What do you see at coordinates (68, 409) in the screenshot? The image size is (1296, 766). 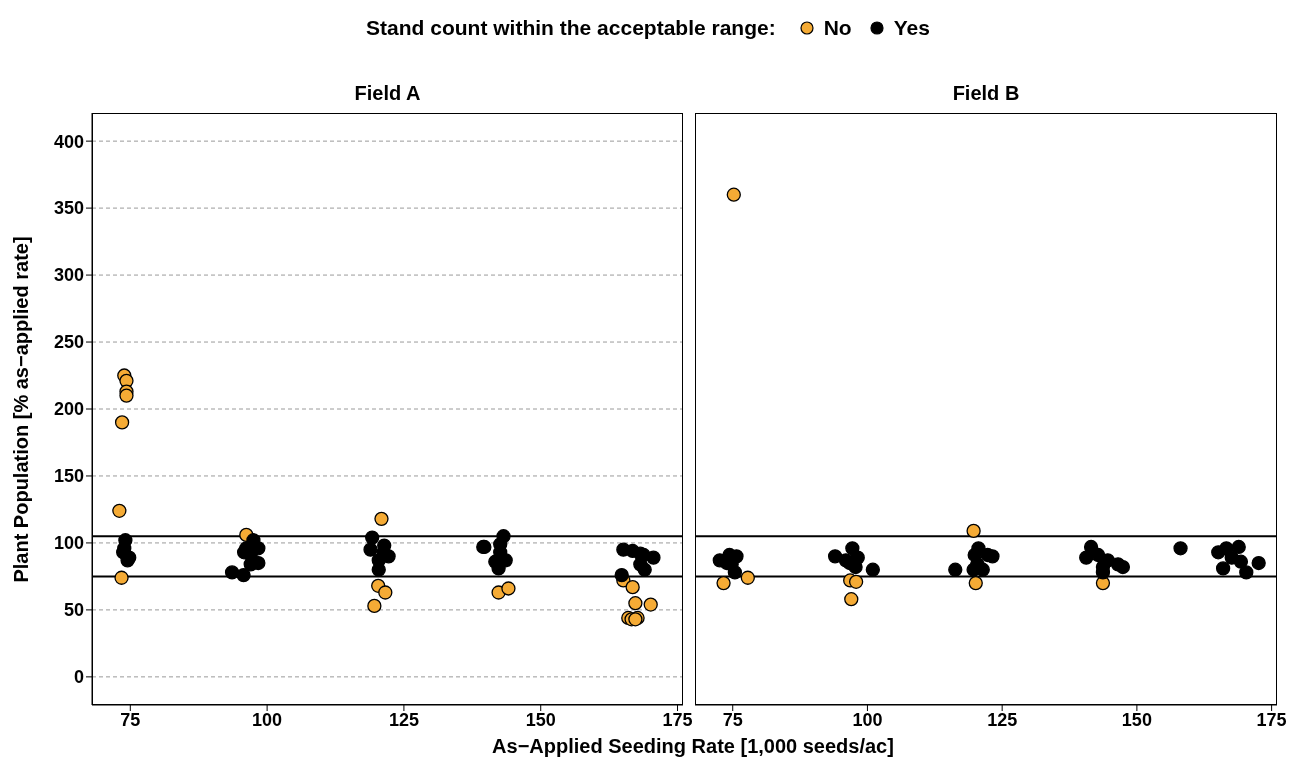 I see `y-tick-label: 200` at bounding box center [68, 409].